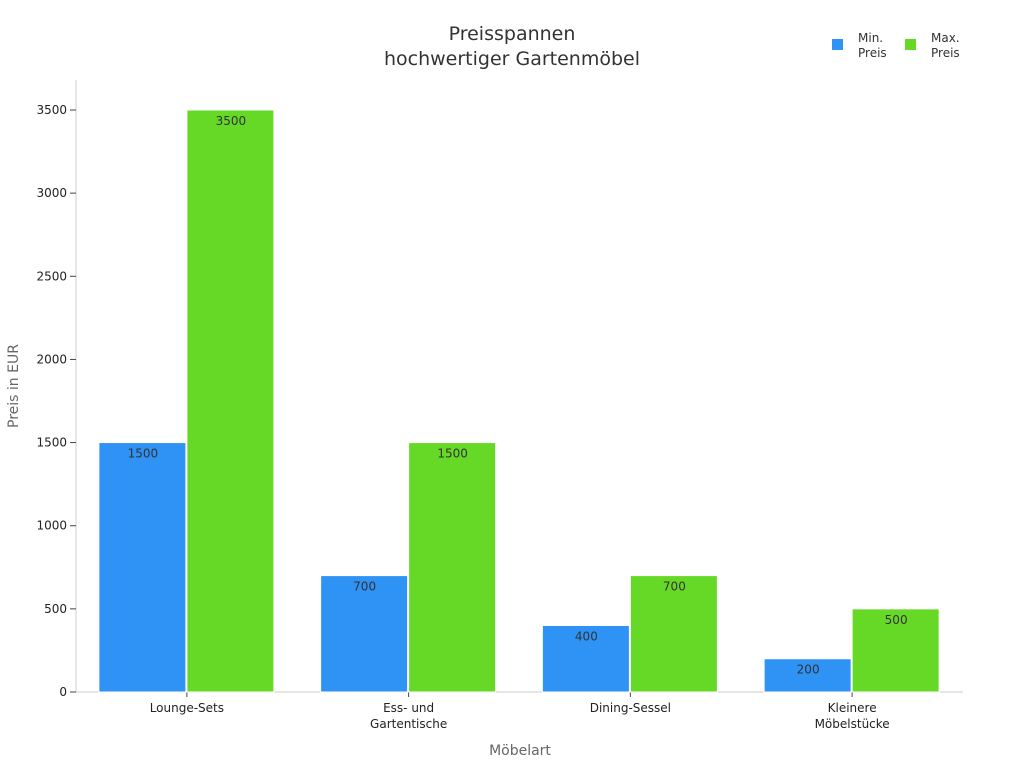 The width and height of the screenshot is (1024, 768). Describe the element at coordinates (63, 692) in the screenshot. I see `y-tick-label: 0` at that location.